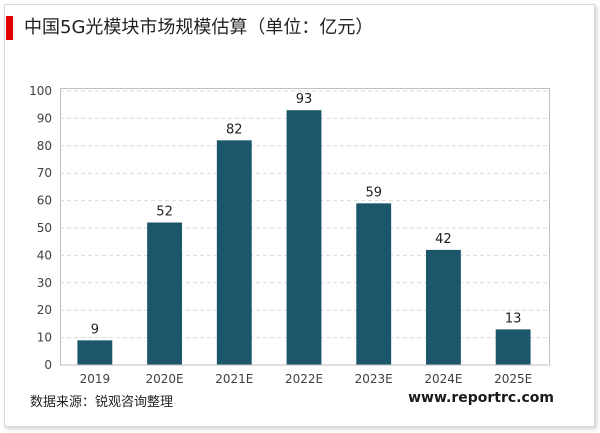  What do you see at coordinates (513, 347) in the screenshot?
I see `bar-2025E` at bounding box center [513, 347].